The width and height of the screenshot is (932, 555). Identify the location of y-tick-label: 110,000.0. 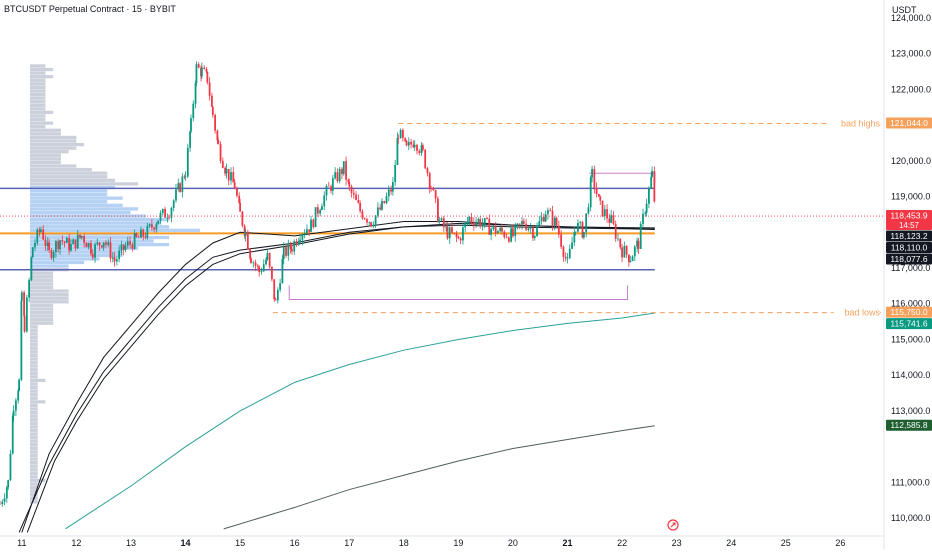
(910, 518).